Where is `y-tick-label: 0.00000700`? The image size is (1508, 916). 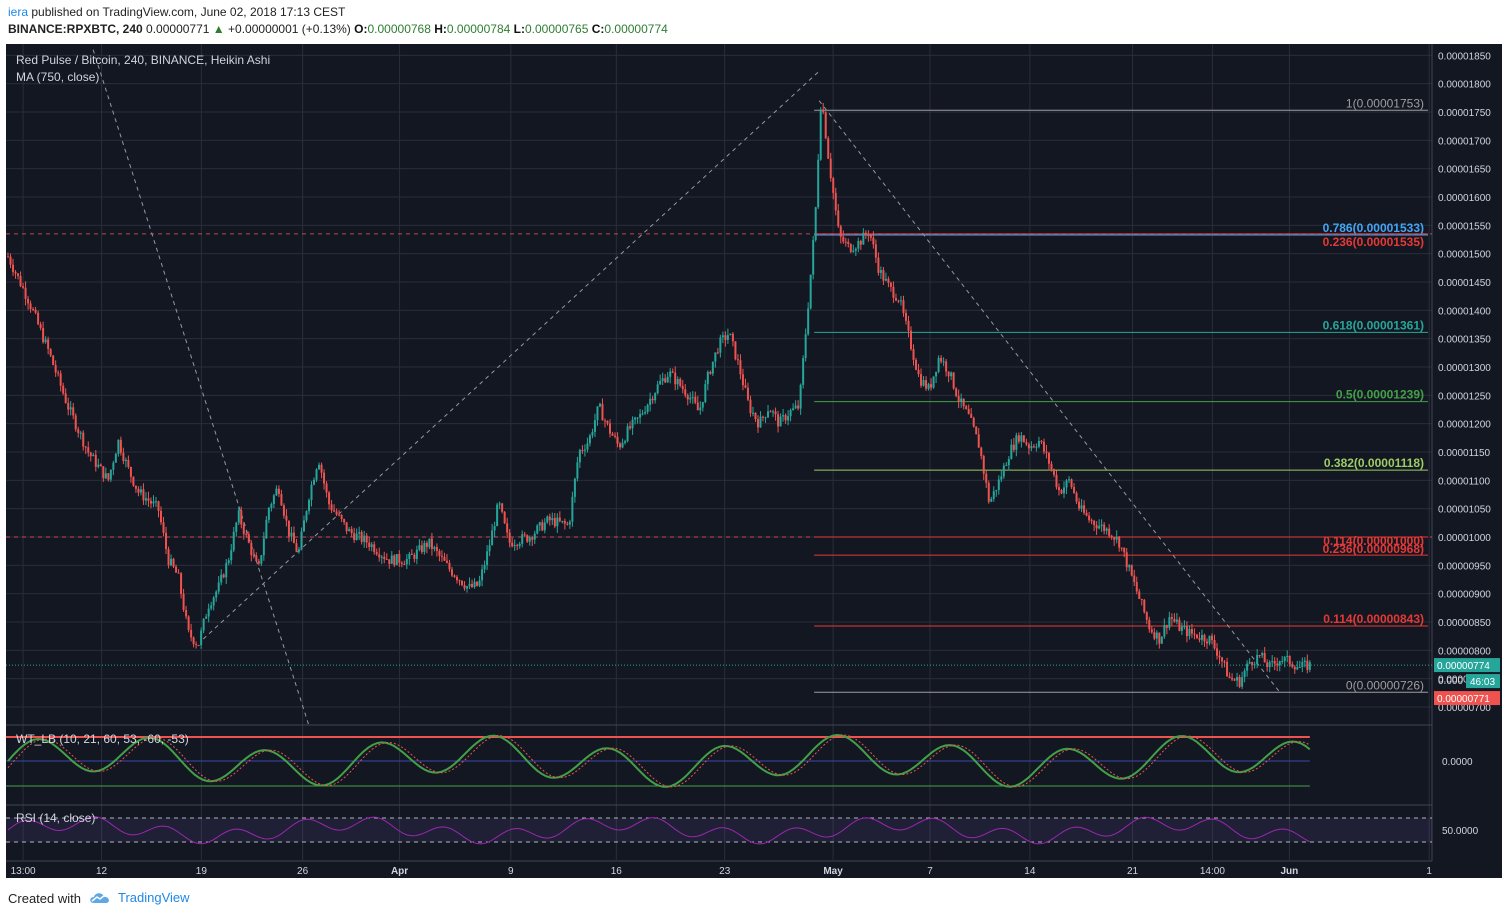
y-tick-label: 0.00000700 is located at coordinates (1464, 708).